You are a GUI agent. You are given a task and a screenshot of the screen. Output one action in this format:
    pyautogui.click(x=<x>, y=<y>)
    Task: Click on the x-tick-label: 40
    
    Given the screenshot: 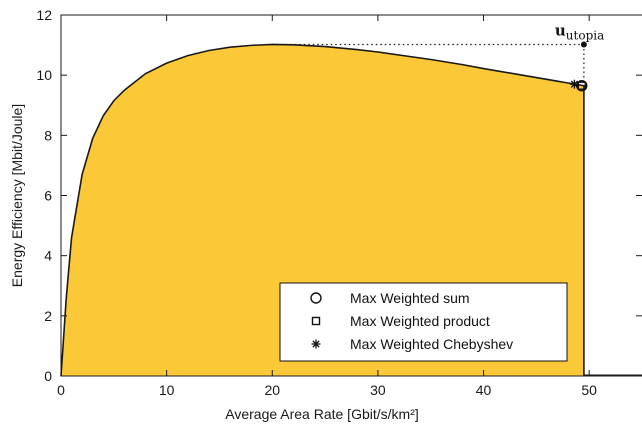 What is the action you would take?
    pyautogui.click(x=484, y=390)
    